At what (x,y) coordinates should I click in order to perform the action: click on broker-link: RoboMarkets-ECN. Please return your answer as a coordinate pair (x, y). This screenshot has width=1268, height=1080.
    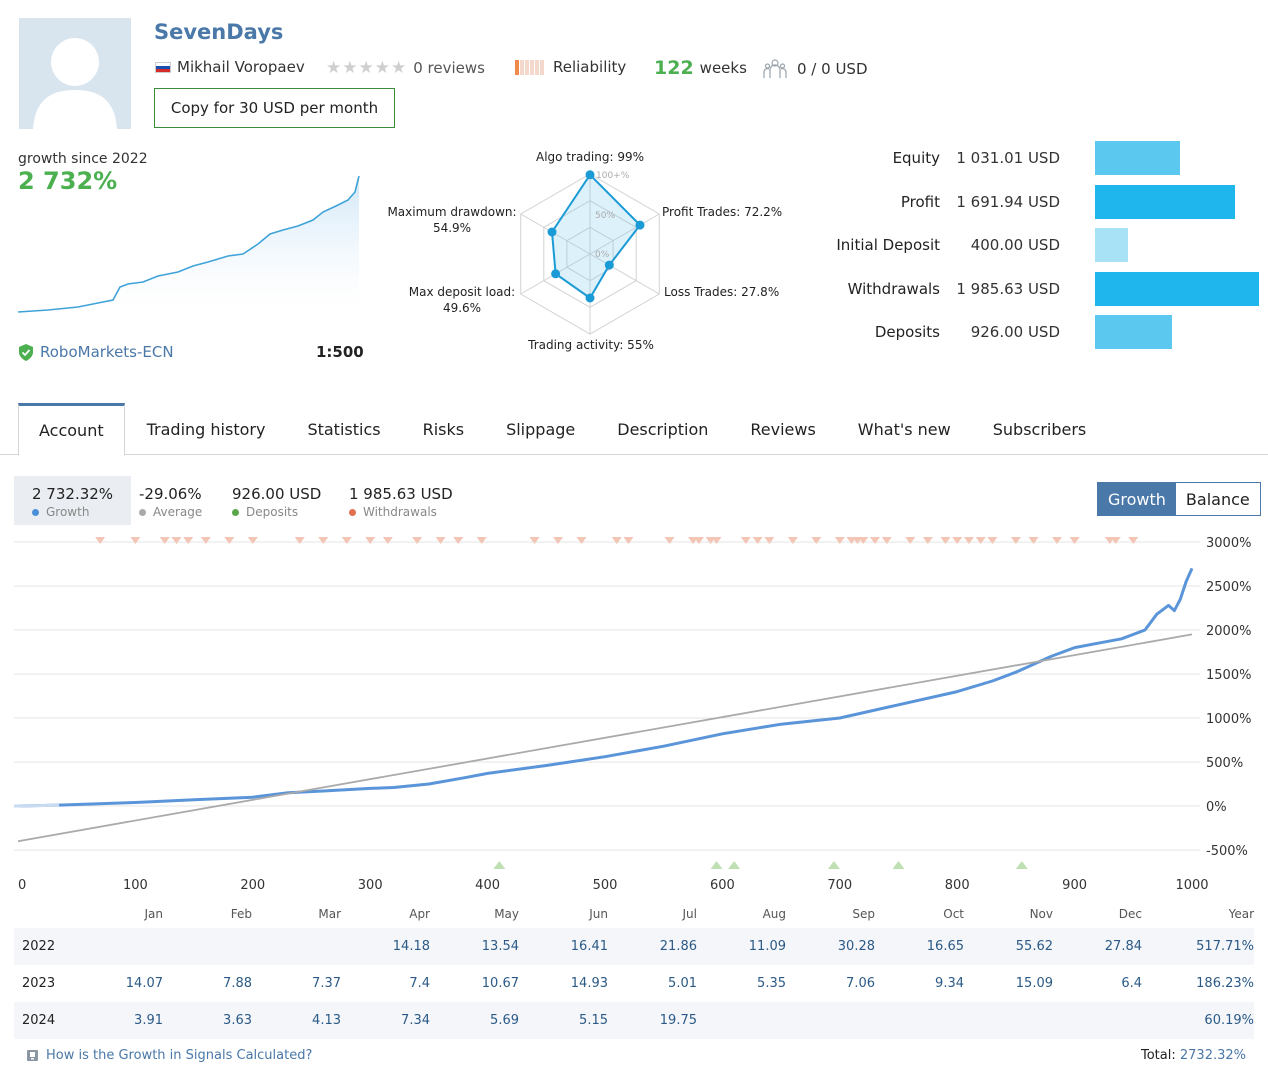
    Looking at the image, I should click on (96, 352).